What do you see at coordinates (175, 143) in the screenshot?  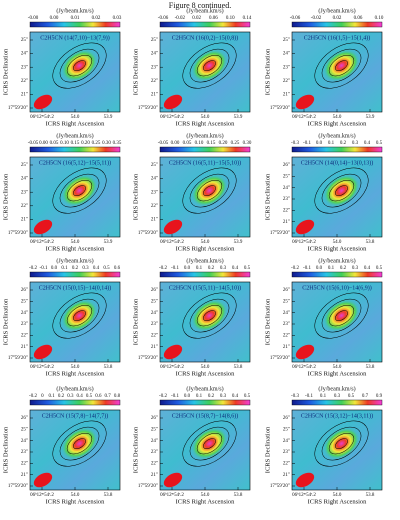 I see `colorbar-tick-label: 0.00` at bounding box center [175, 143].